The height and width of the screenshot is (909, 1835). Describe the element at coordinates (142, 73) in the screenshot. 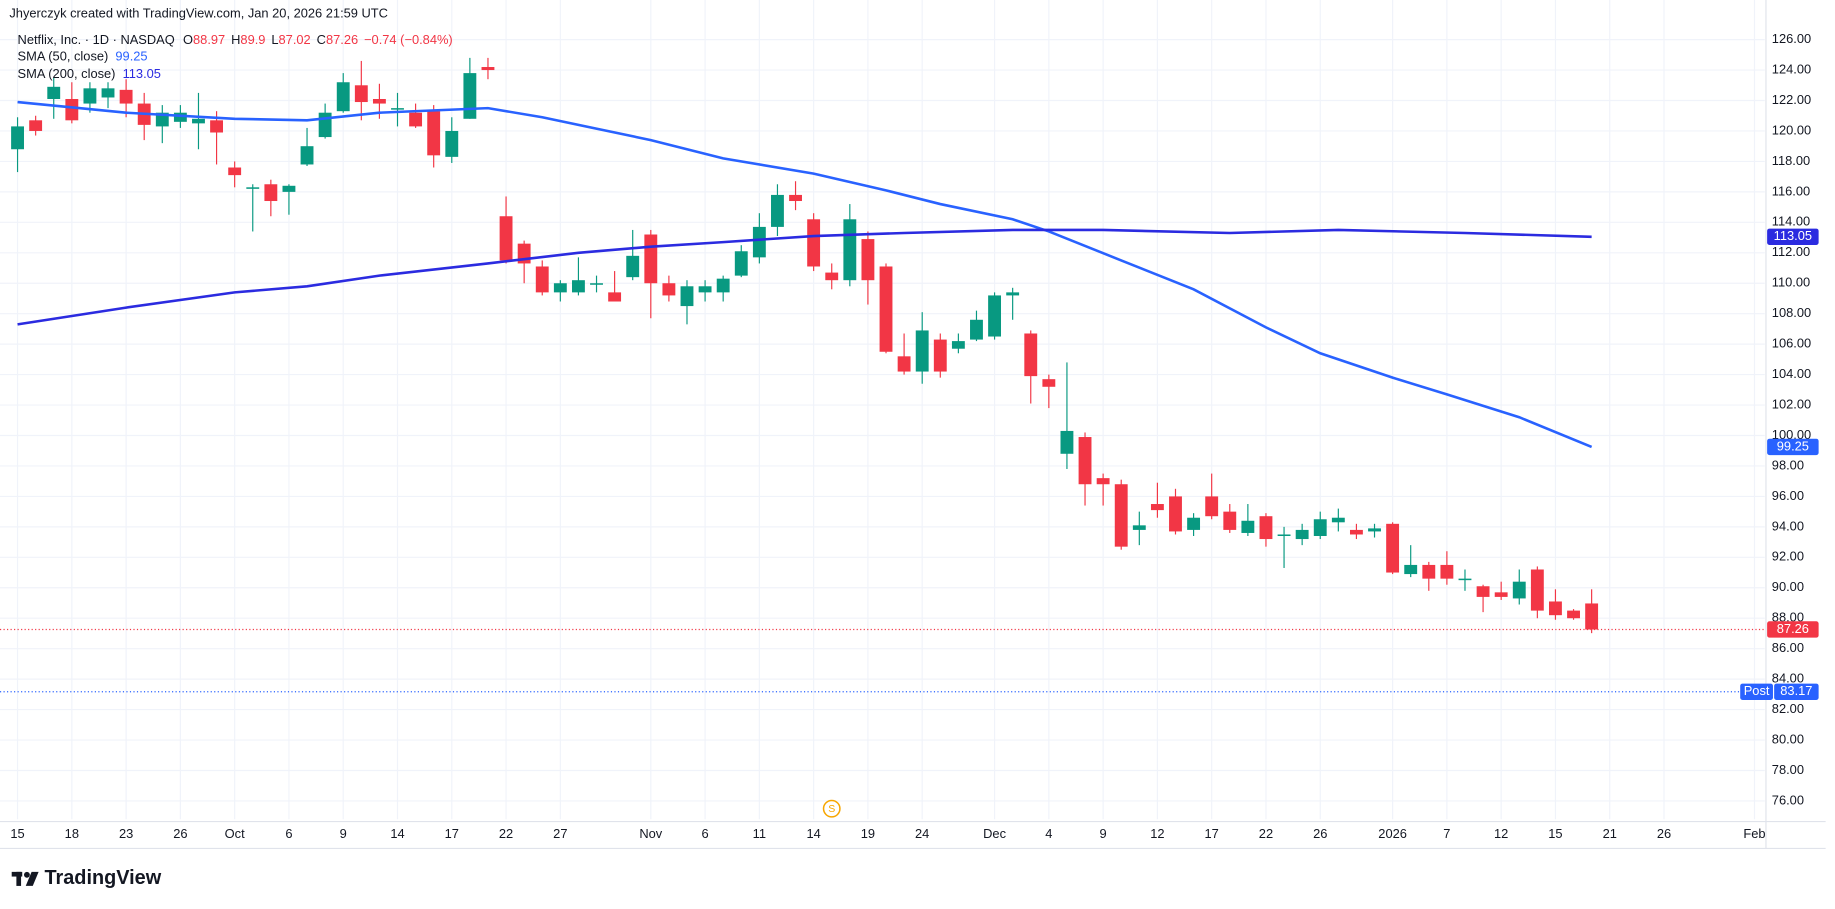

I see `legend-value: 113.05` at that location.